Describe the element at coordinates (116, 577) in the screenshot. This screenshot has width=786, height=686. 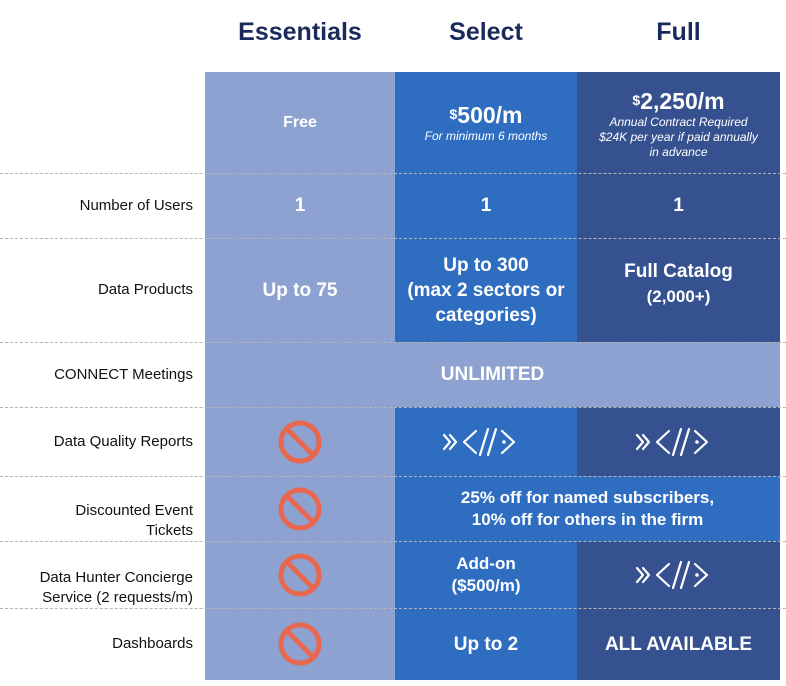
I see `concierge-label-line-1: Data Hunter Concierge` at that location.